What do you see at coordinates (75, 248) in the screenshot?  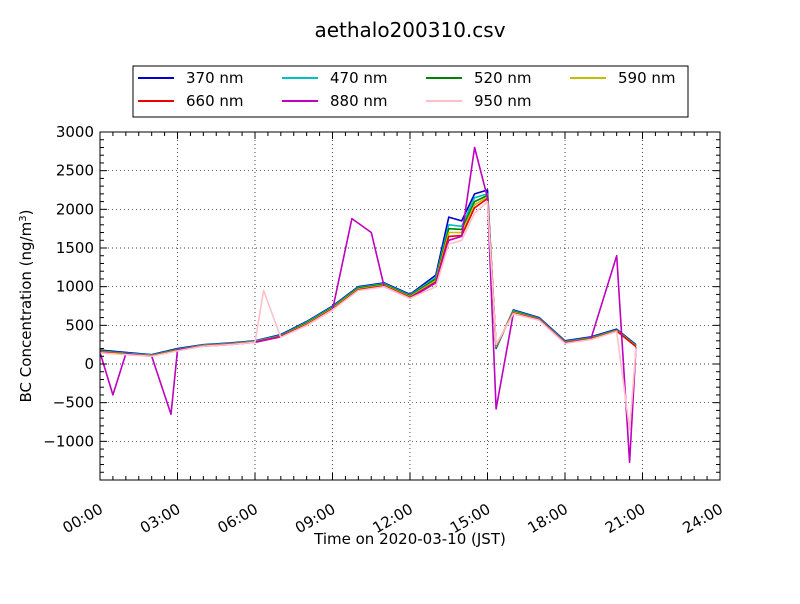 I see `y-tick-label: 1500` at bounding box center [75, 248].